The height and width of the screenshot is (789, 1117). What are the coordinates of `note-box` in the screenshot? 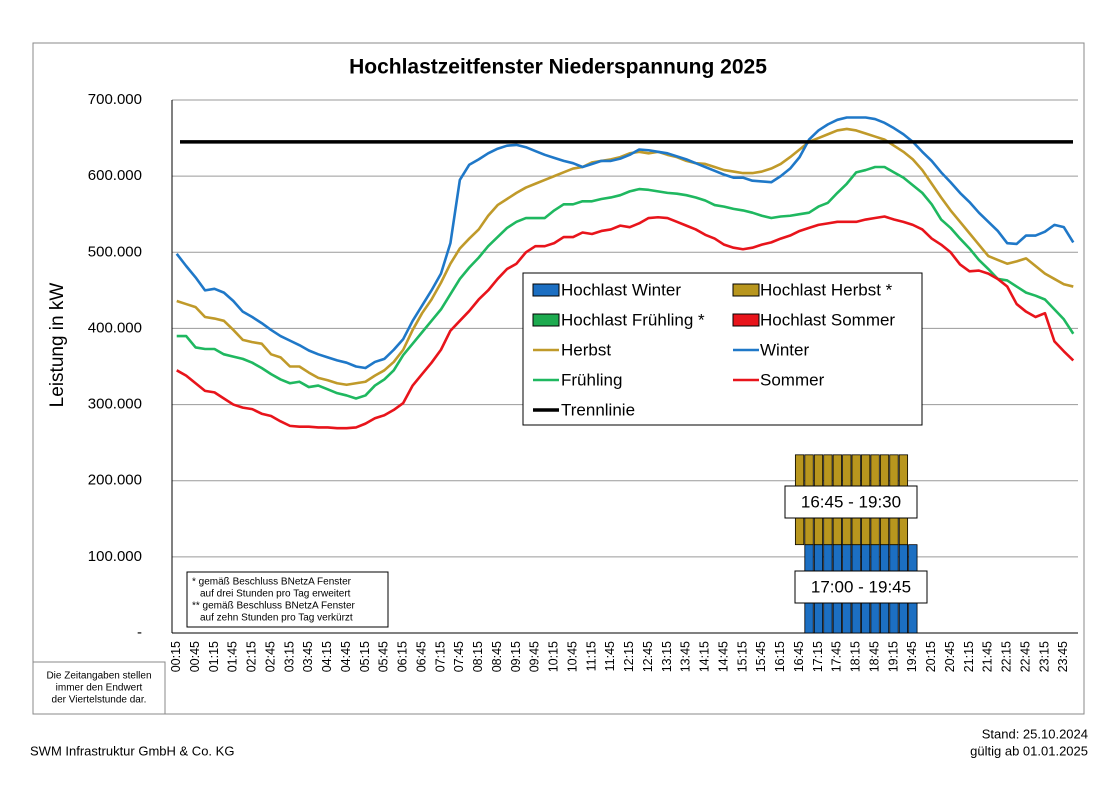 It's located at (99, 688).